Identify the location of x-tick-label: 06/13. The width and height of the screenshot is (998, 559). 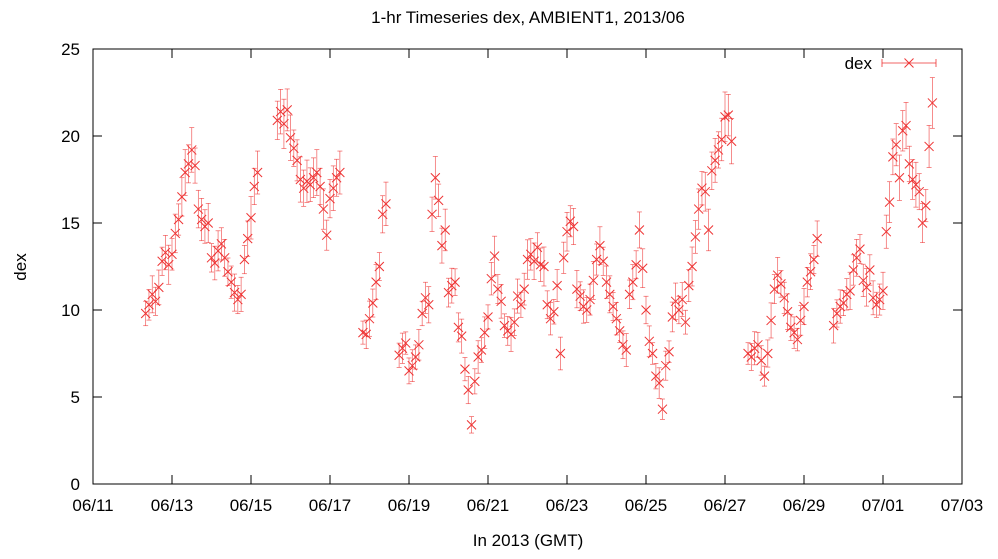
(172, 505).